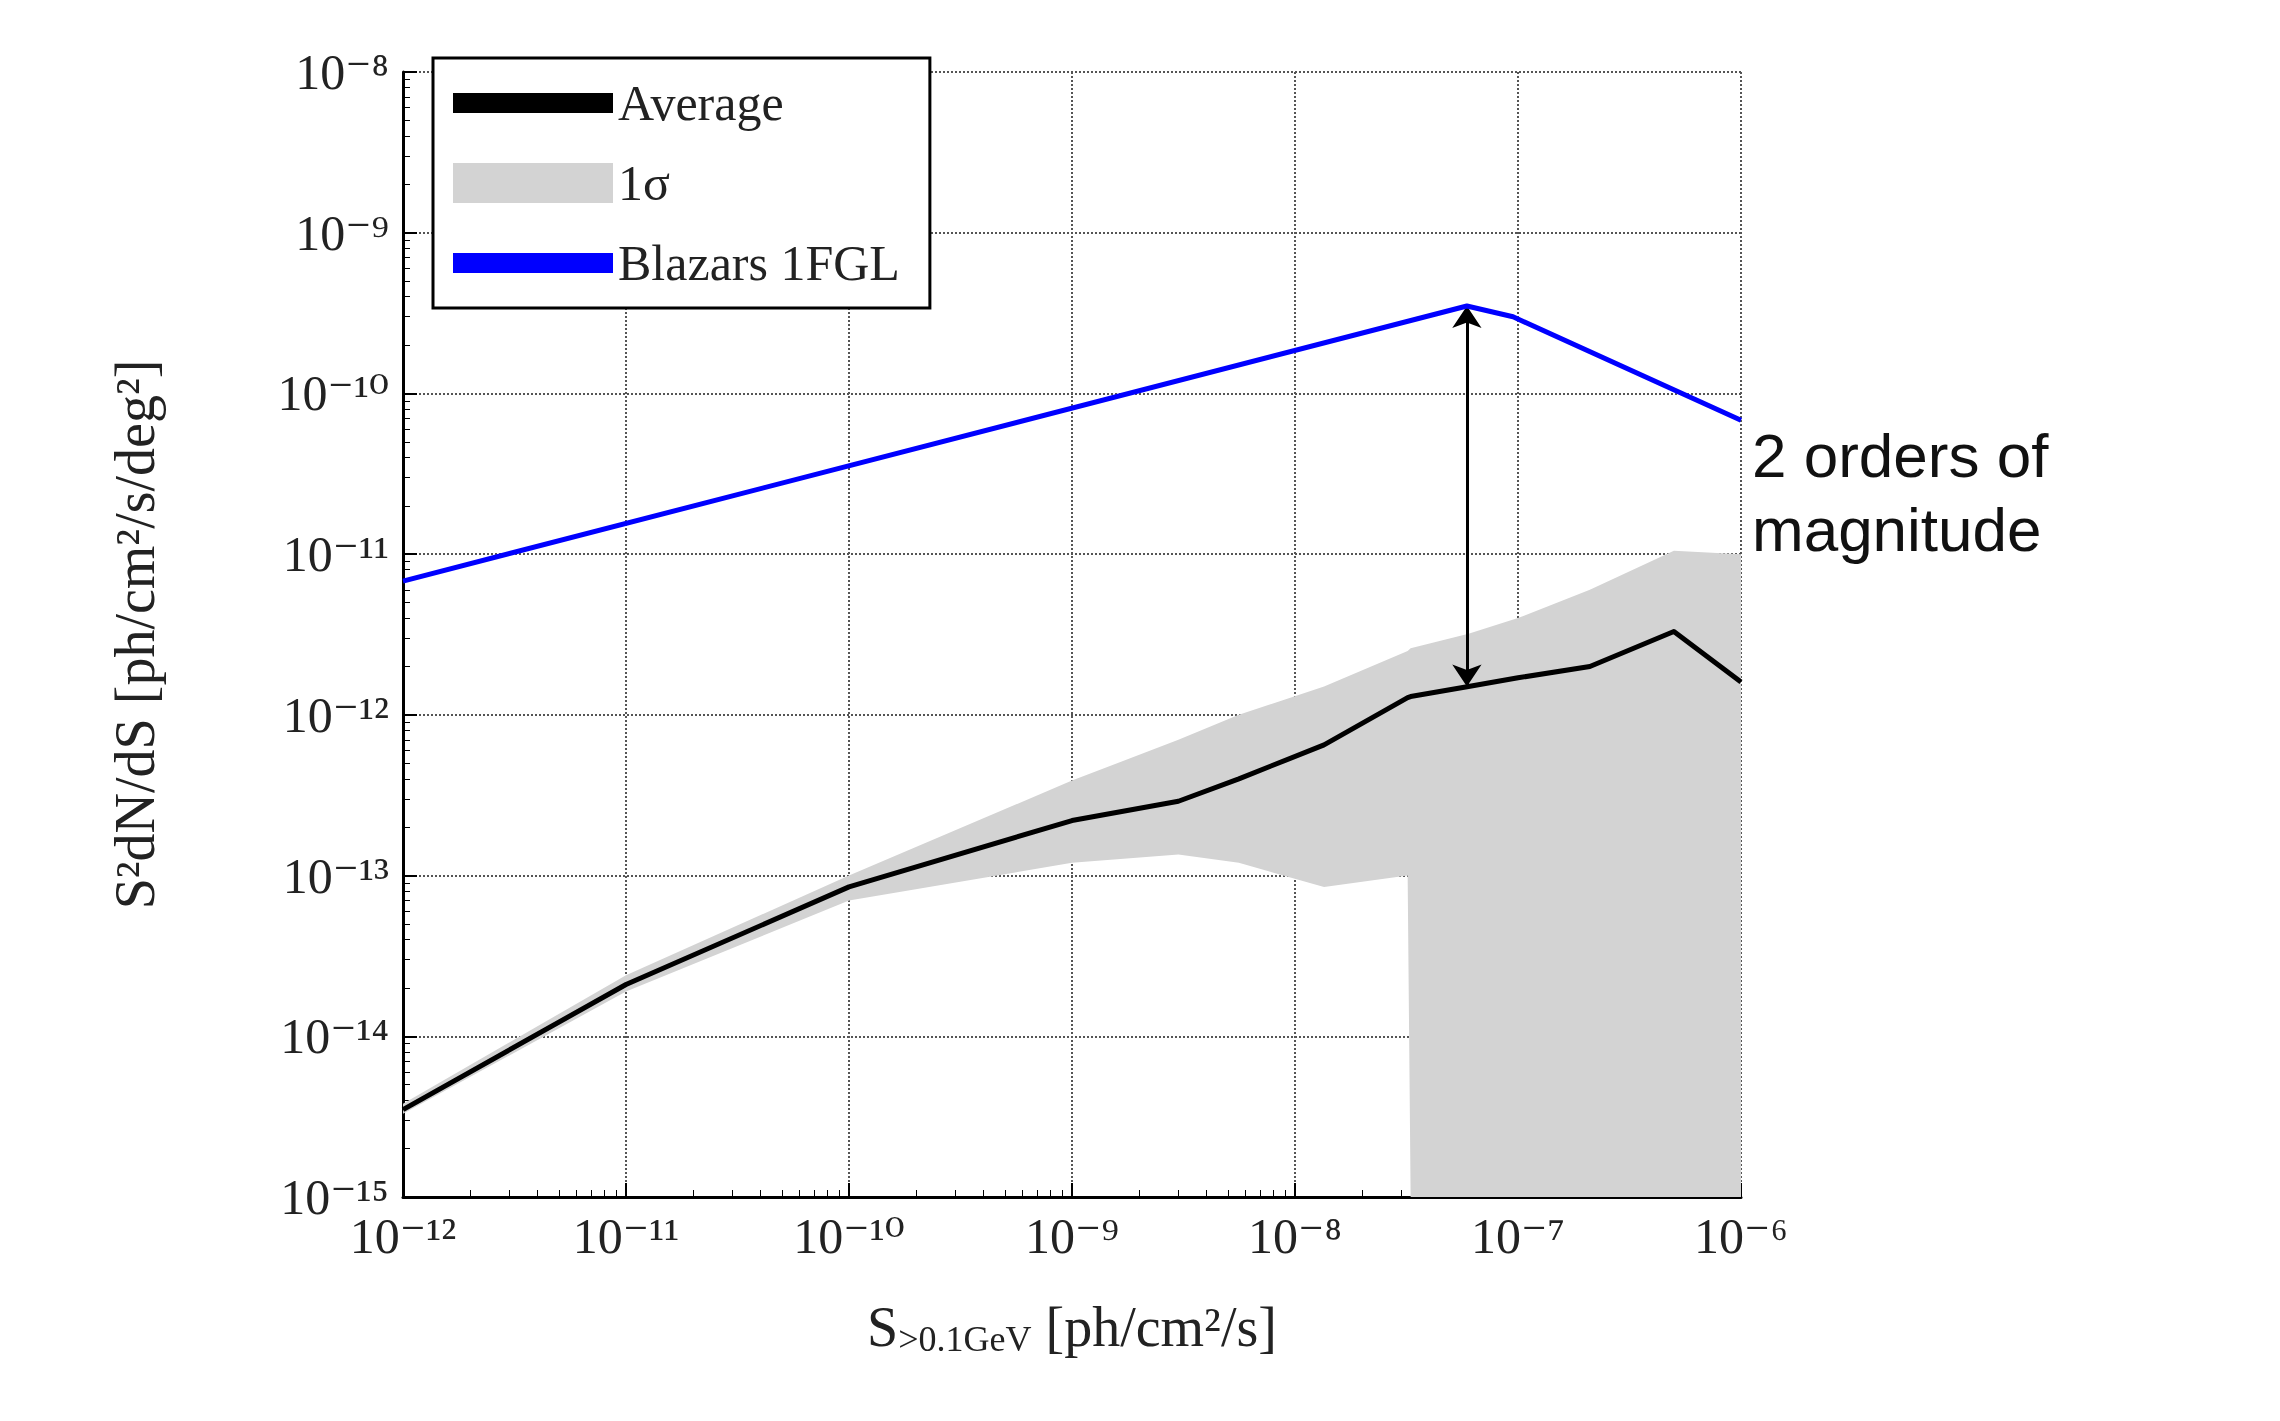 The width and height of the screenshot is (2280, 1421). What do you see at coordinates (1909, 492) in the screenshot?
I see `text: 2 orders of magnitude` at bounding box center [1909, 492].